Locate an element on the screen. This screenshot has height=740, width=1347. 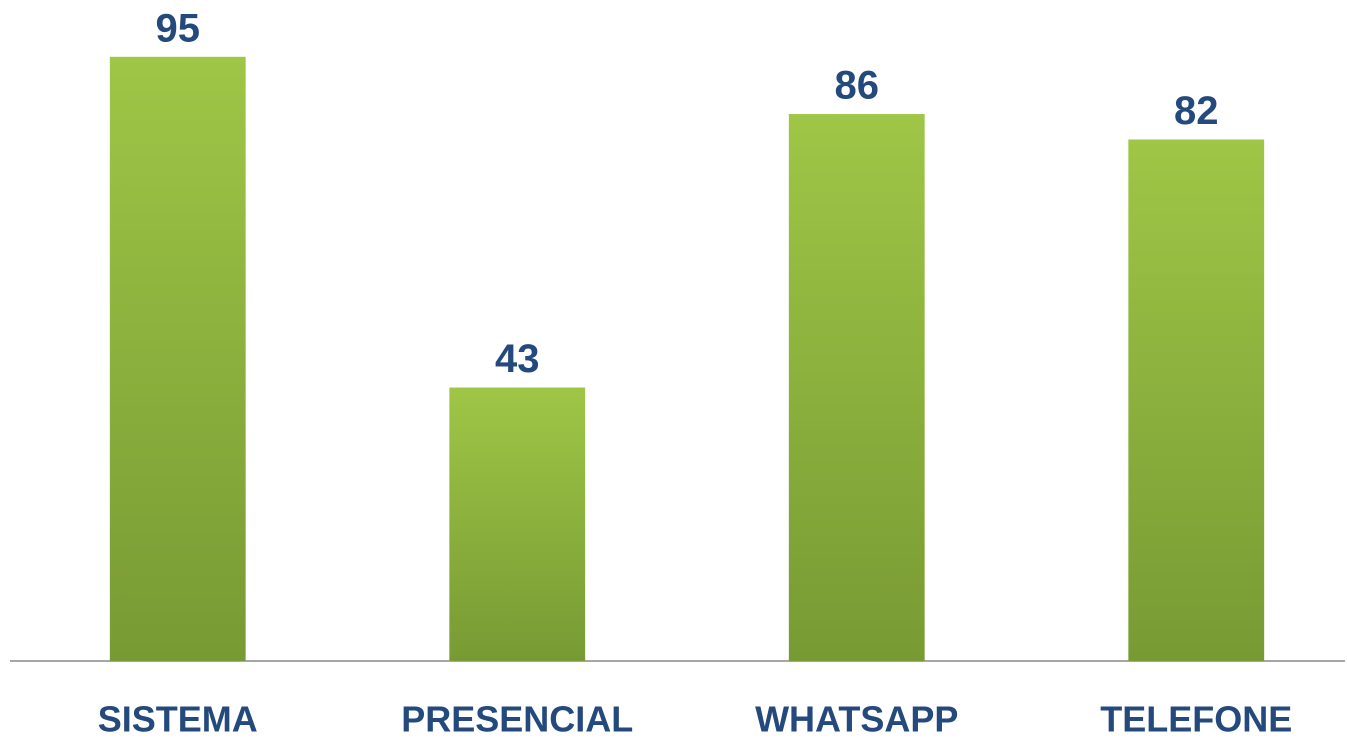
x-tick-label: WHATSAPP is located at coordinates (856, 719).